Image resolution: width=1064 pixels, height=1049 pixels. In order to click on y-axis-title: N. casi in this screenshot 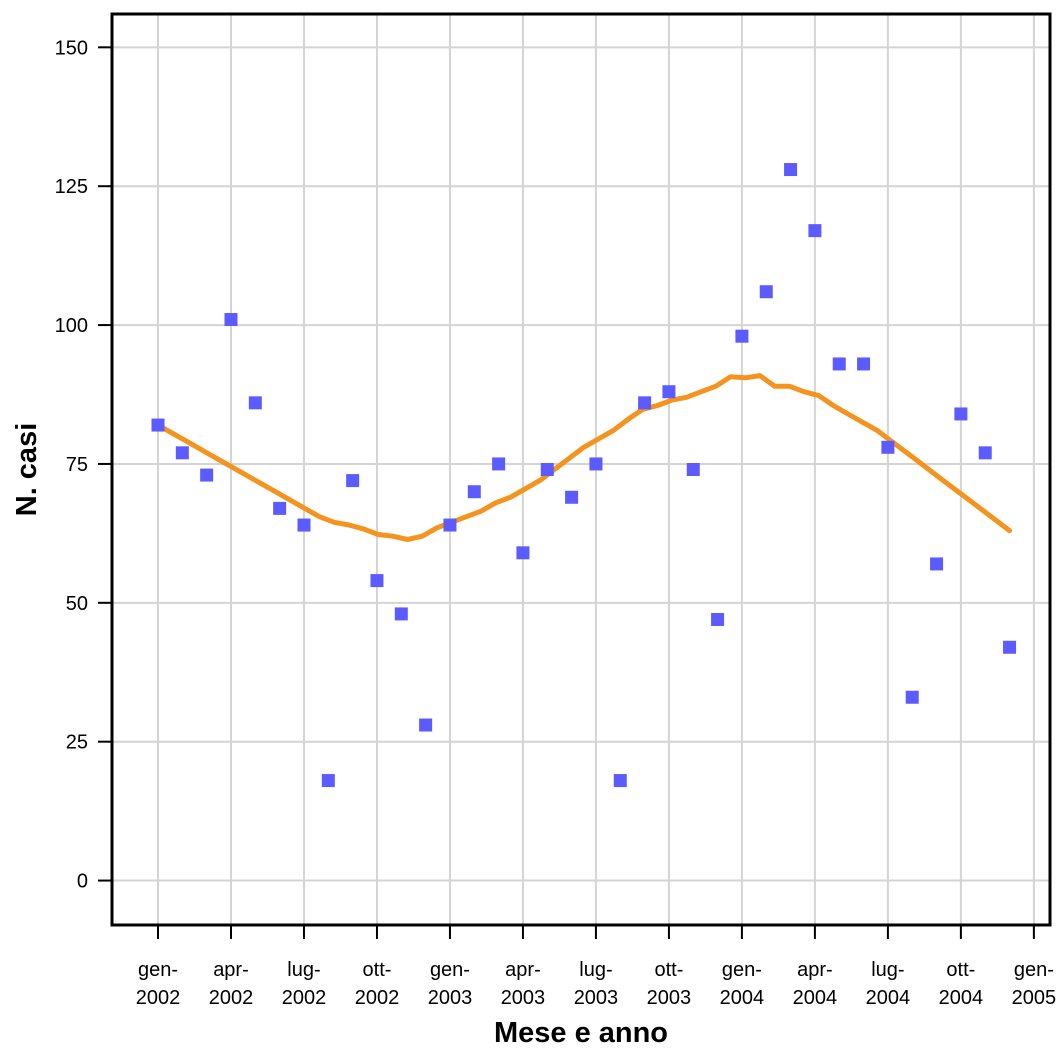, I will do `click(27, 470)`.